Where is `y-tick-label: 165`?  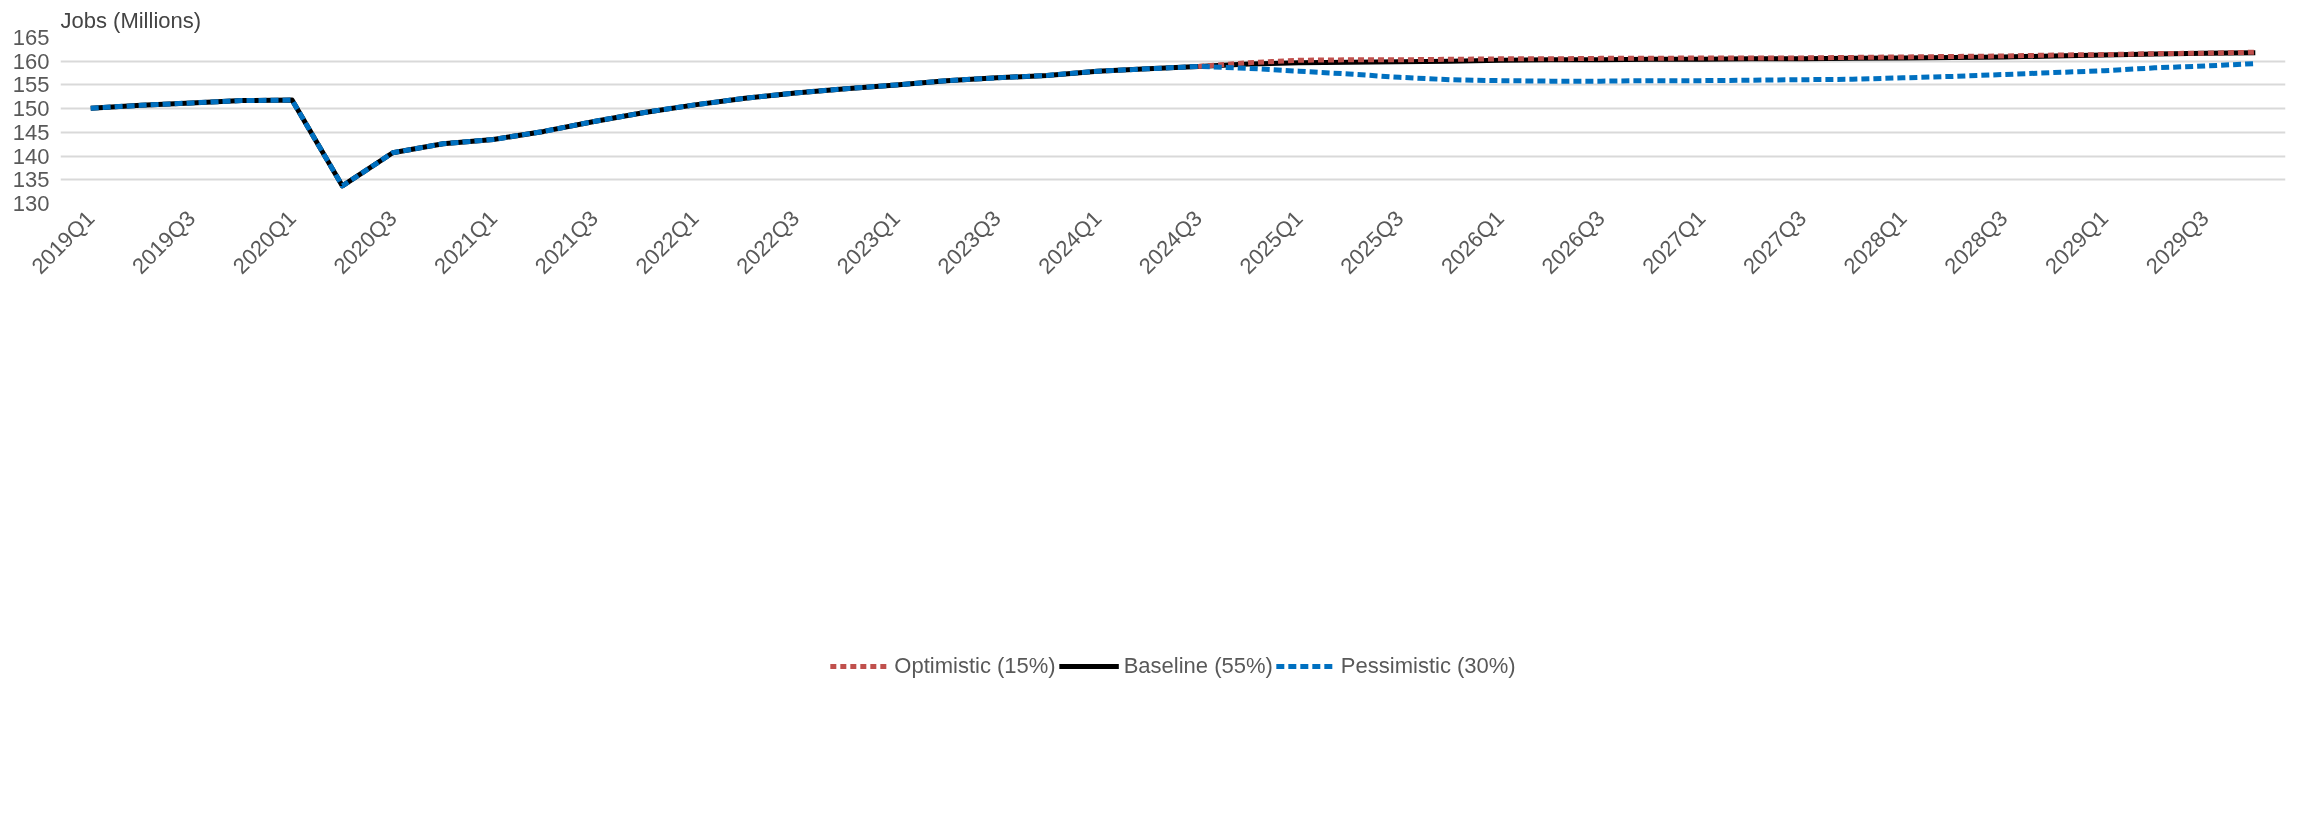
y-tick-label: 165 is located at coordinates (31, 37).